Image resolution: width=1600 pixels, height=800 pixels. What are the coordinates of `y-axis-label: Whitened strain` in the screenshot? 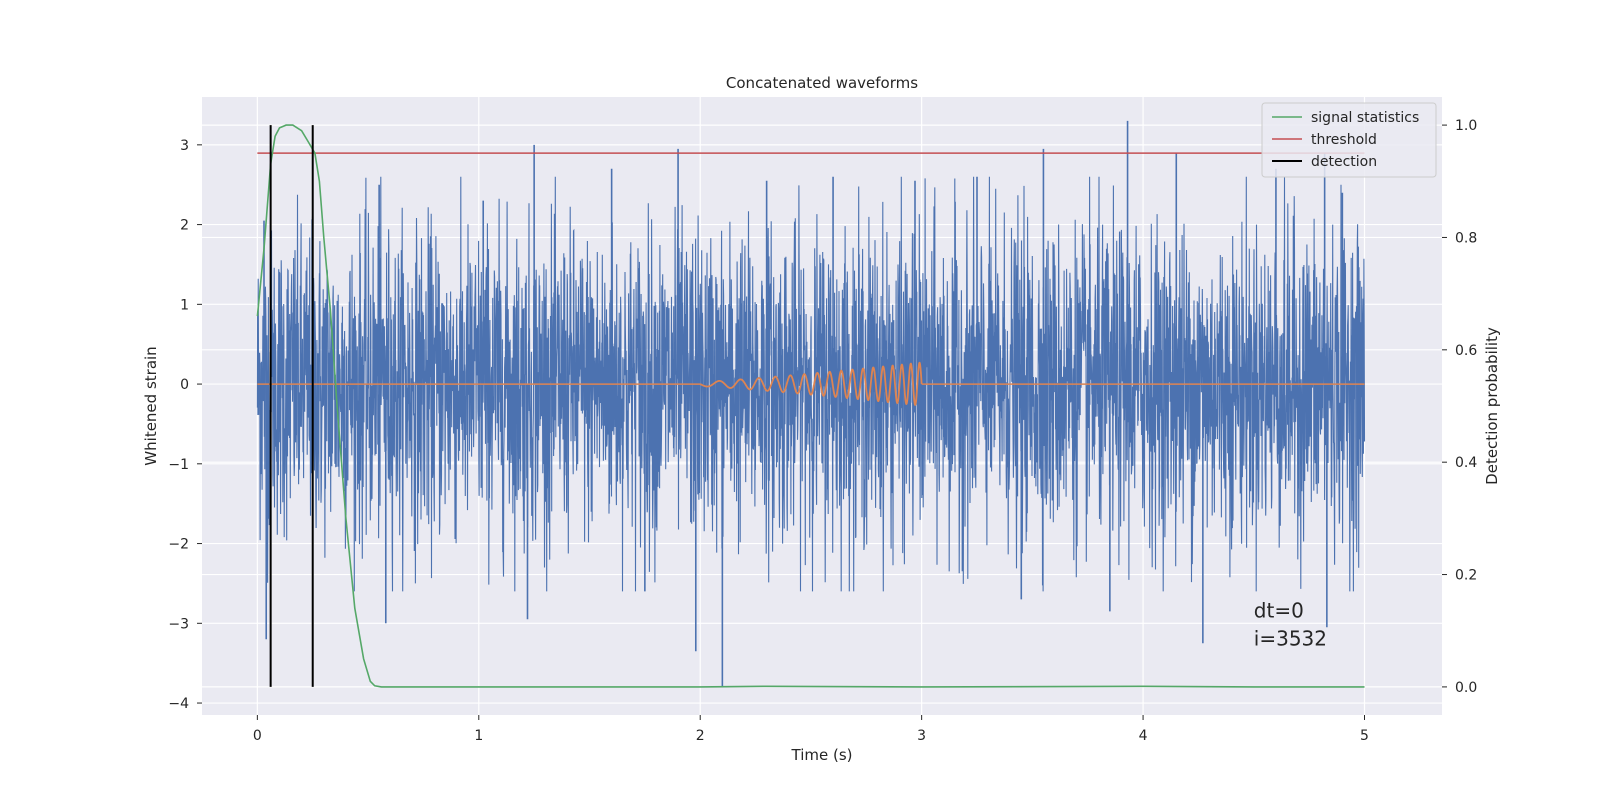 It's located at (151, 405).